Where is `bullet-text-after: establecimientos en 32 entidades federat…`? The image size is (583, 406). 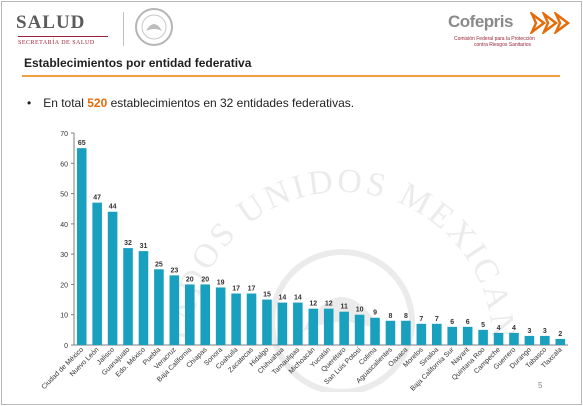 bullet-text-after: establecimientos en 32 entidades federat… is located at coordinates (231, 103).